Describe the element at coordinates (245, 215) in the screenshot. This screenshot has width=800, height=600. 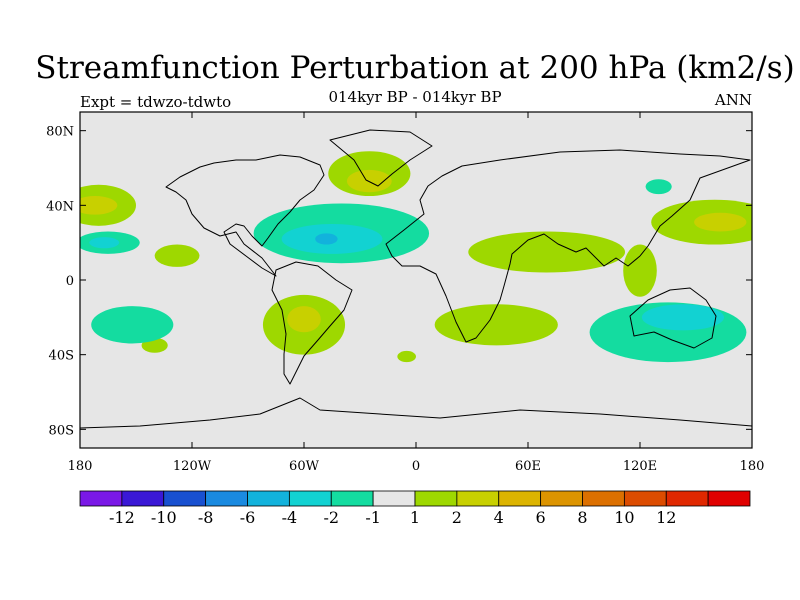
I see `north-america-coastline` at that location.